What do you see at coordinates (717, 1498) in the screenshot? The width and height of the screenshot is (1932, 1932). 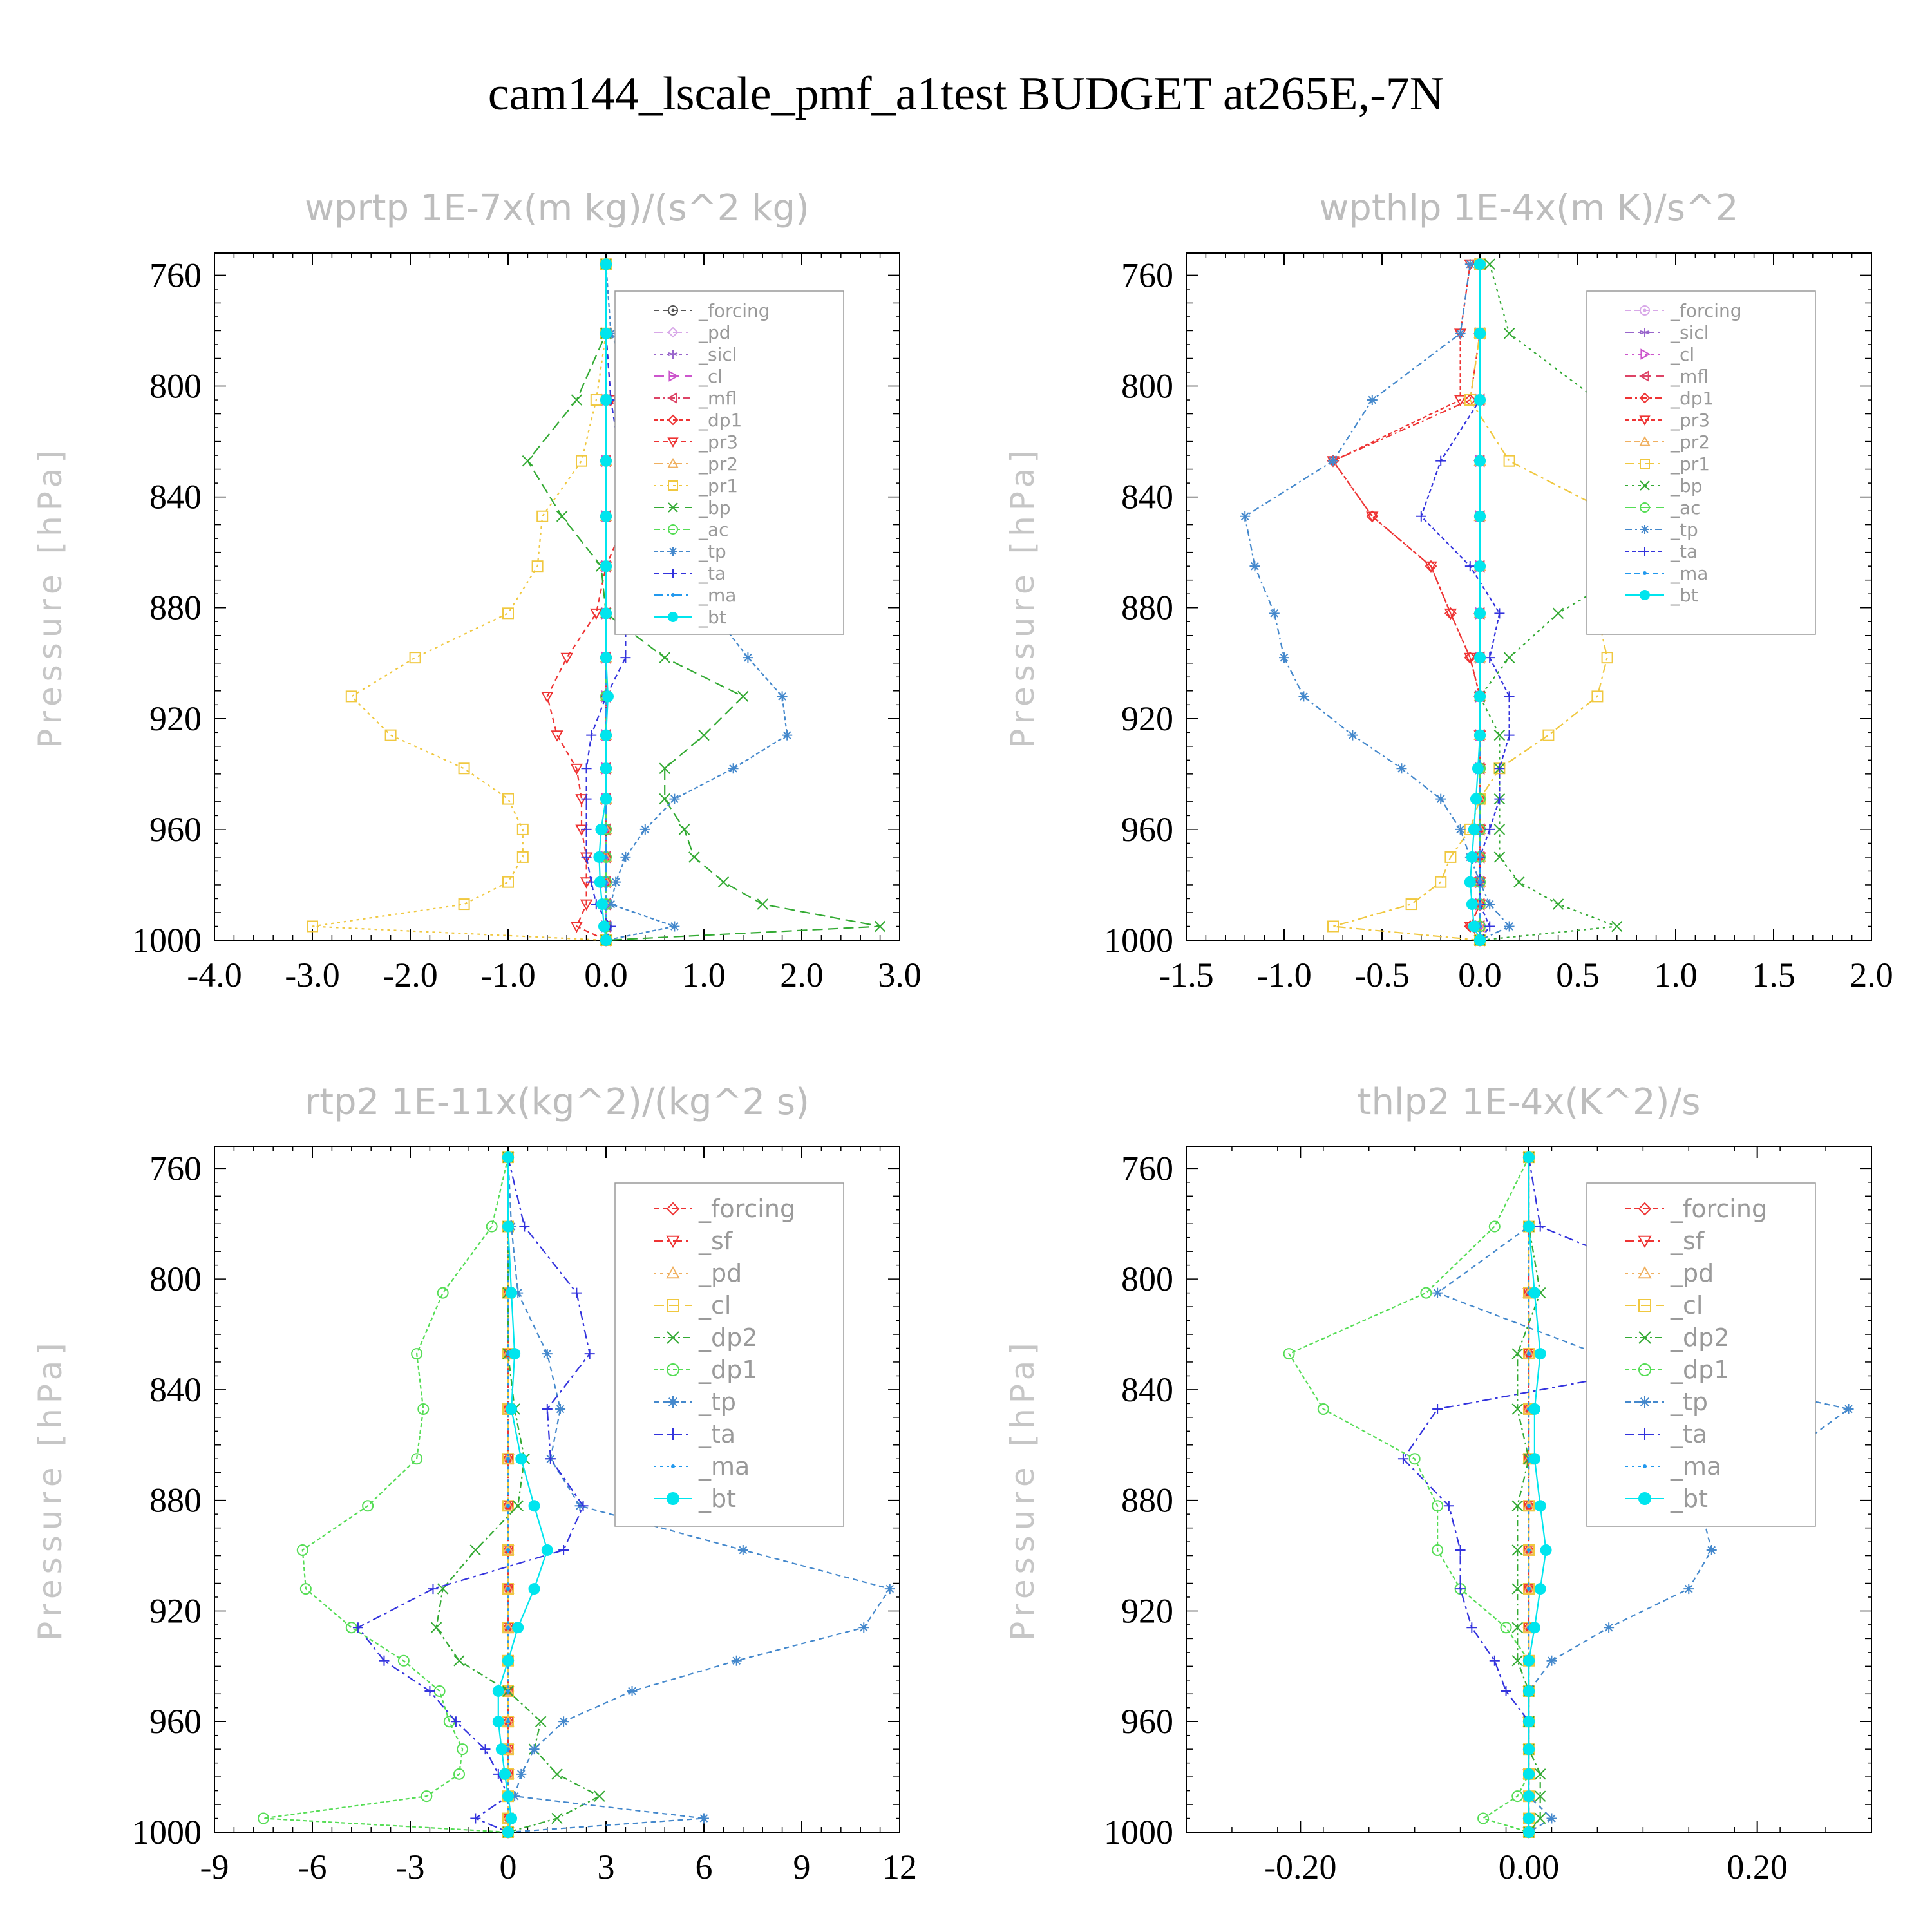 I see `legend-label: _bt` at bounding box center [717, 1498].